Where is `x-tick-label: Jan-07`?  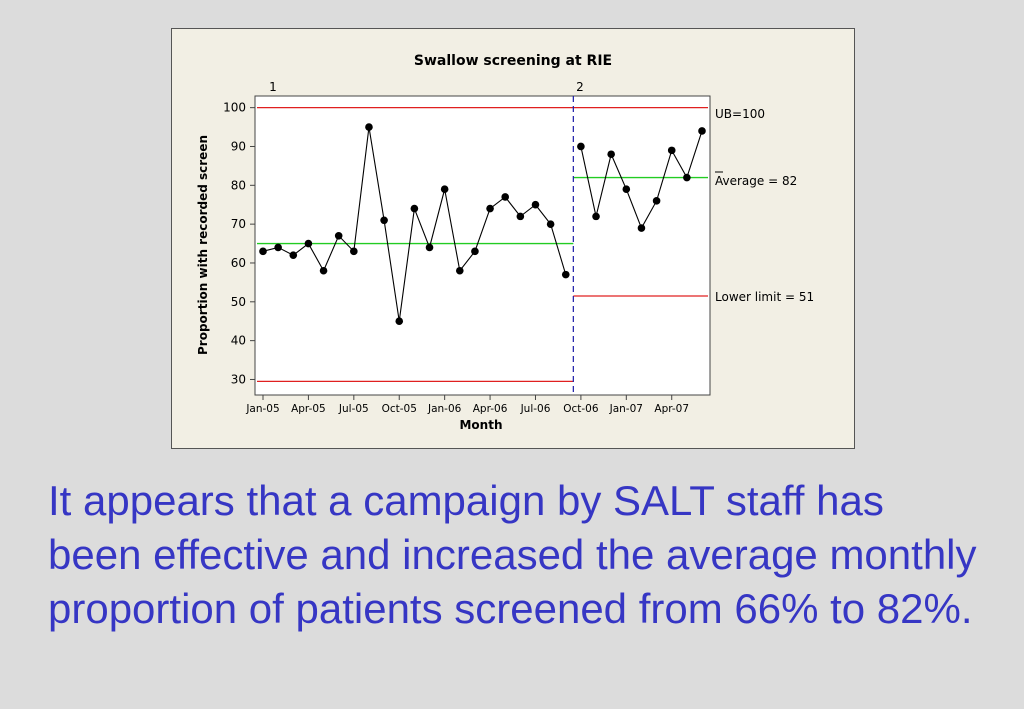 x-tick-label: Jan-07 is located at coordinates (626, 409).